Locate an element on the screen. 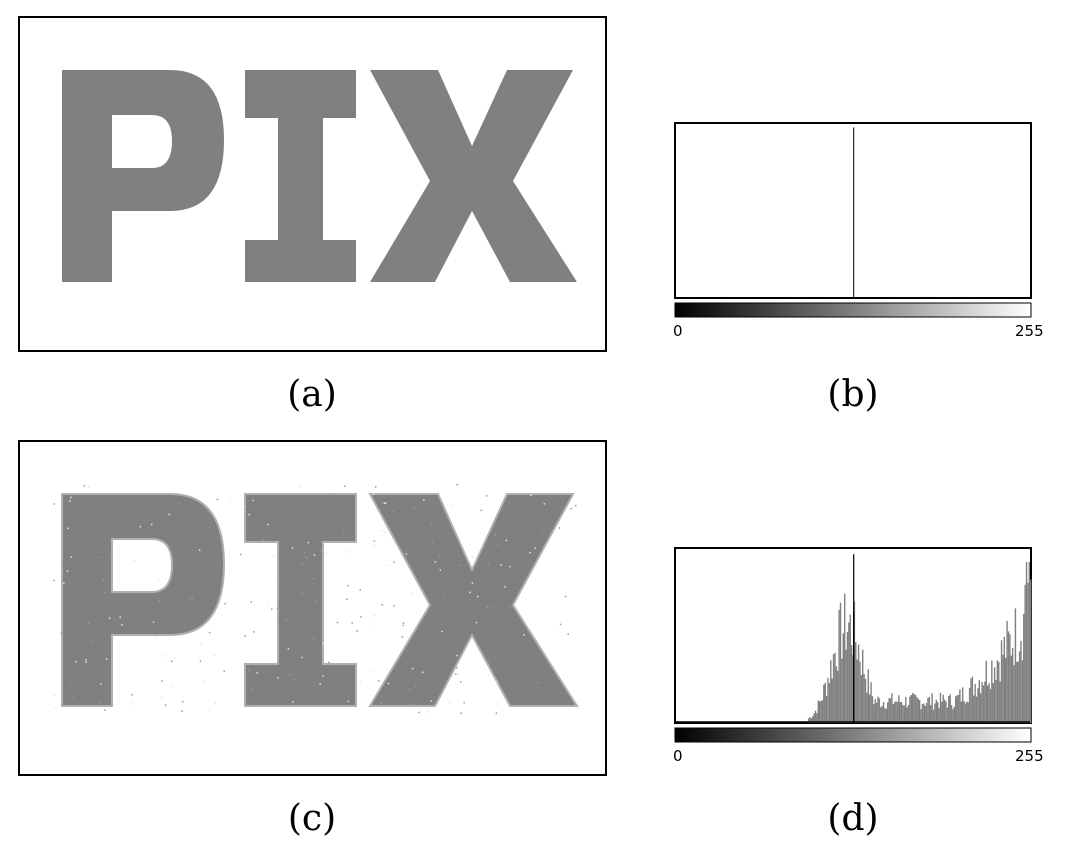 This screenshot has width=1083, height=850. pix-image-c is located at coordinates (316, 599).